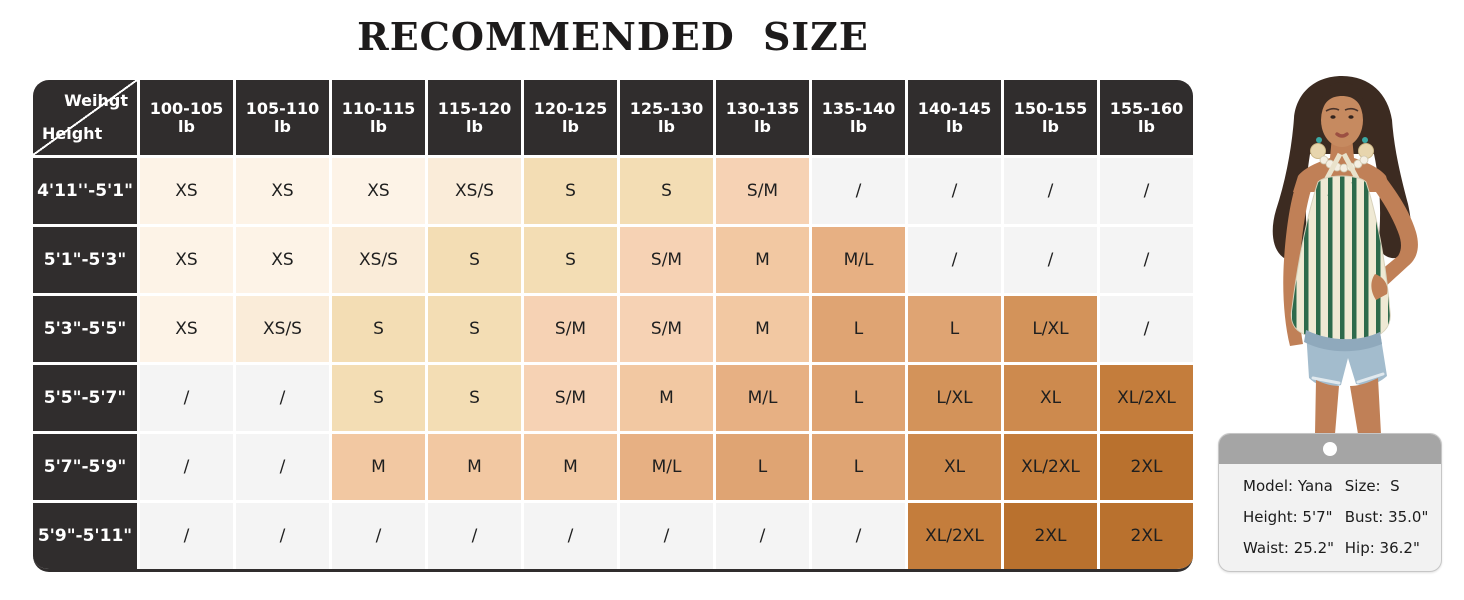 The height and width of the screenshot is (600, 1464). Describe the element at coordinates (474, 117) in the screenshot. I see `column-header: 115-120 lb` at that location.